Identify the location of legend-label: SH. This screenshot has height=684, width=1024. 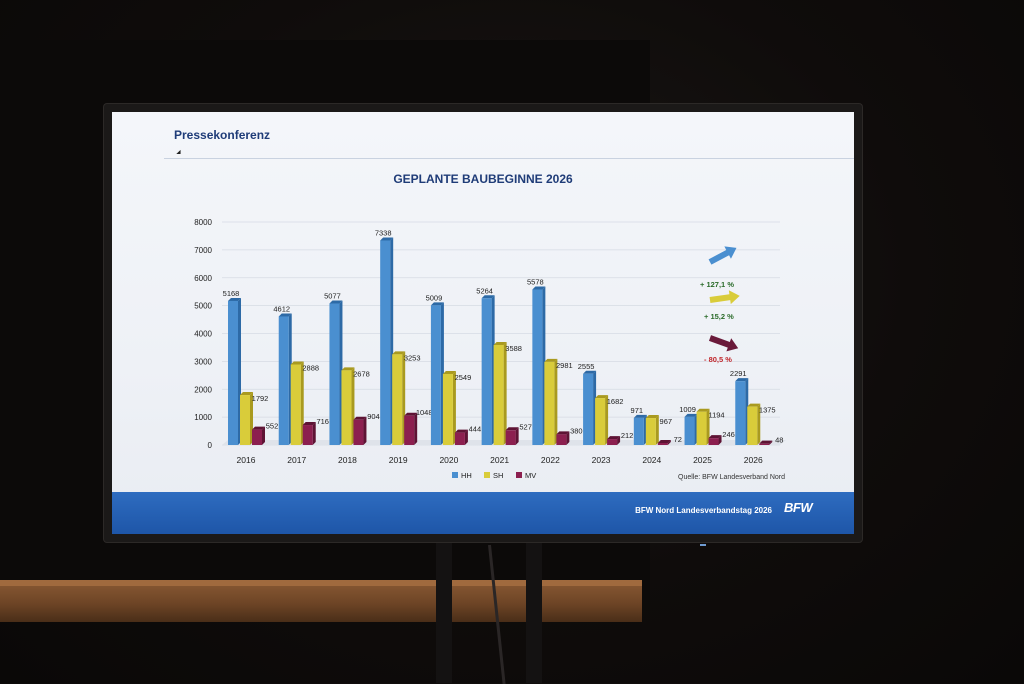
(498, 475).